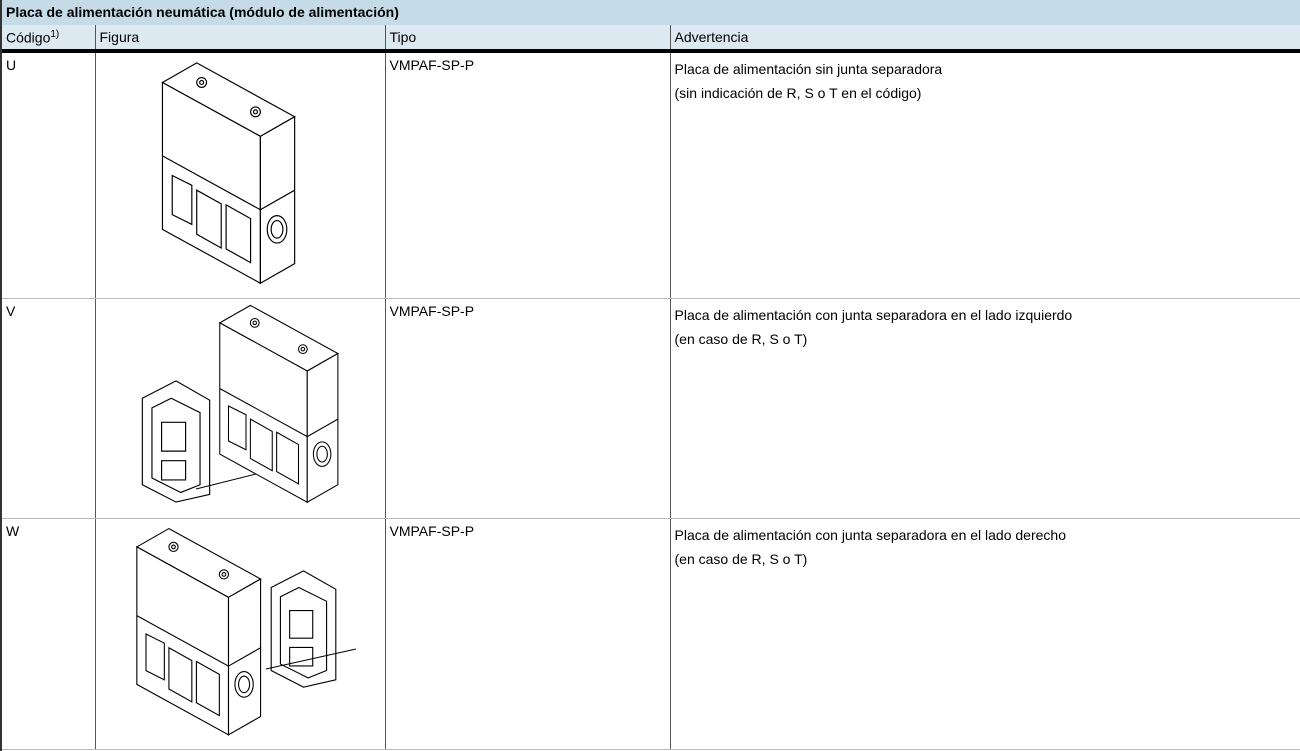 Image resolution: width=1300 pixels, height=751 pixels. I want to click on code-cell: W, so click(48, 634).